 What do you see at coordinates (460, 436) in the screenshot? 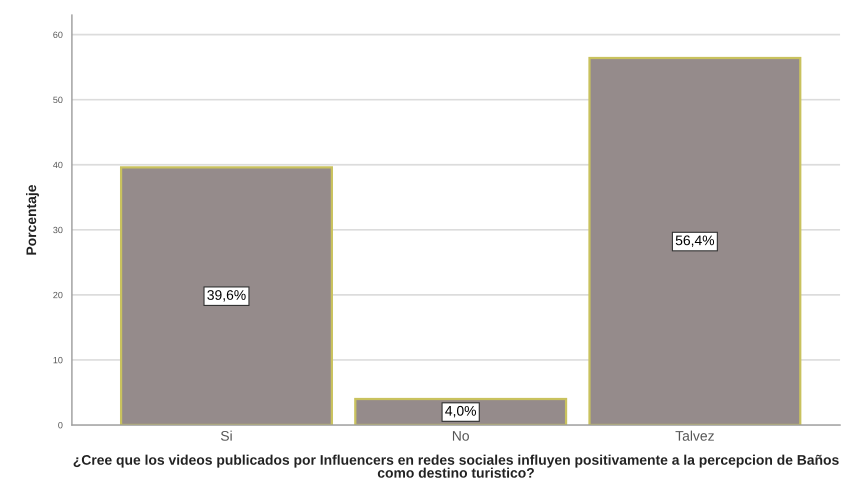
I see `x-tick-label: No` at bounding box center [460, 436].